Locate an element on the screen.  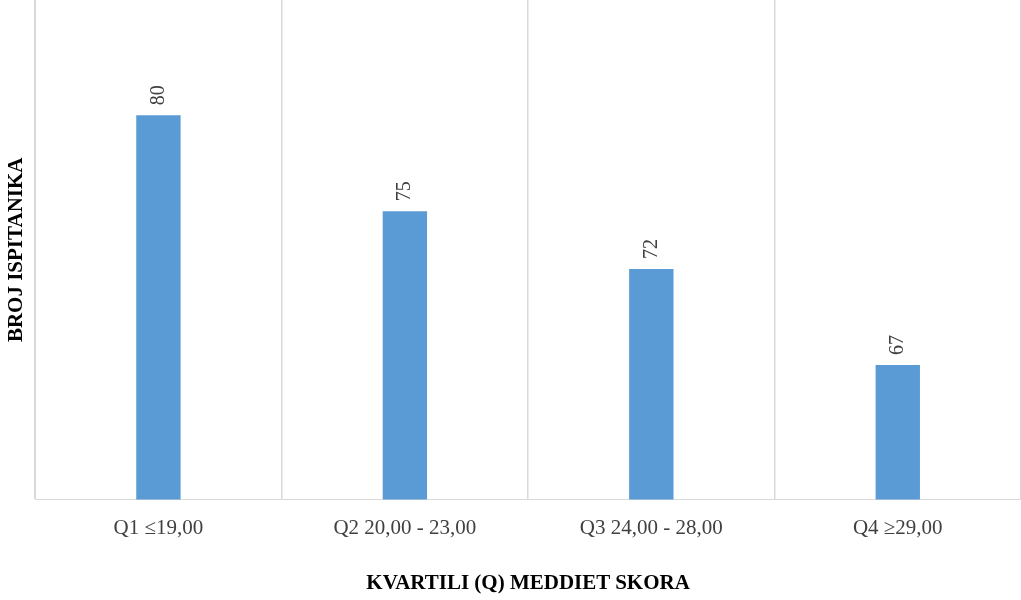
x-axis-title: KVARTILI (Q) MEDDIET SKORA is located at coordinates (528, 581).